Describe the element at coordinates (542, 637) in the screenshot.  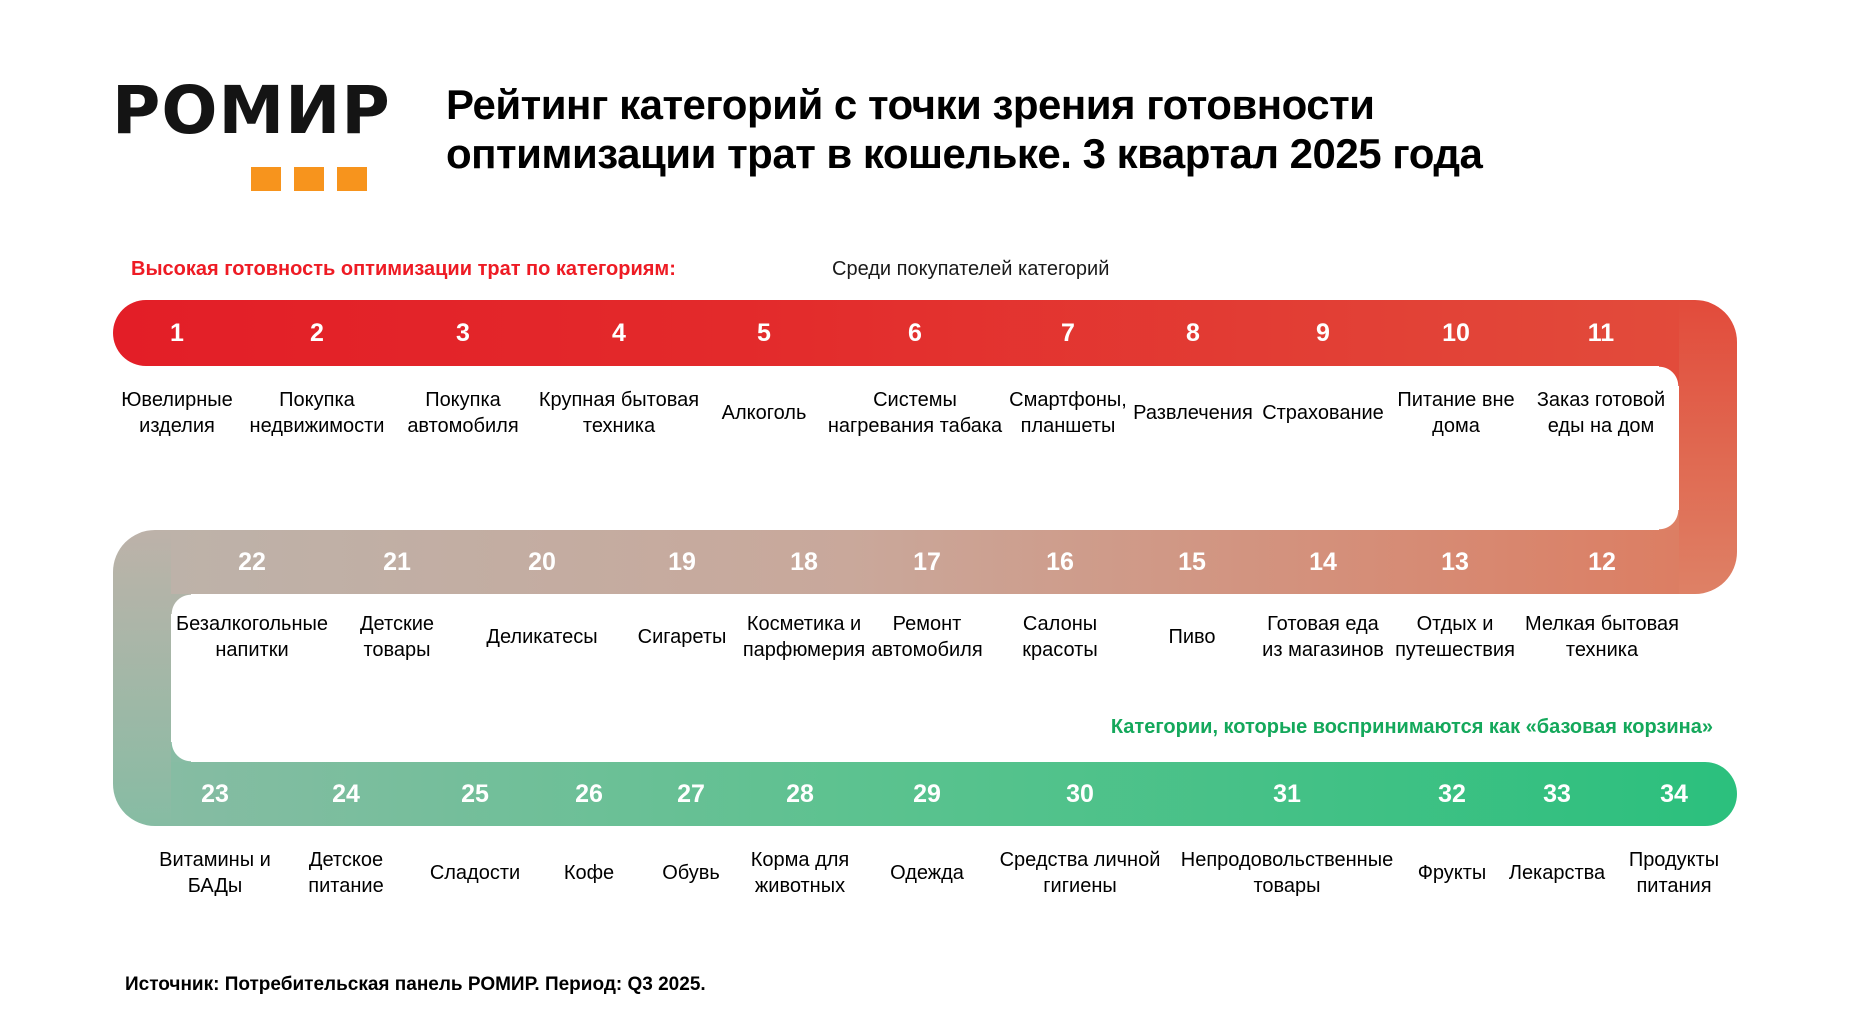
I see `category-label: Деликатесы` at that location.